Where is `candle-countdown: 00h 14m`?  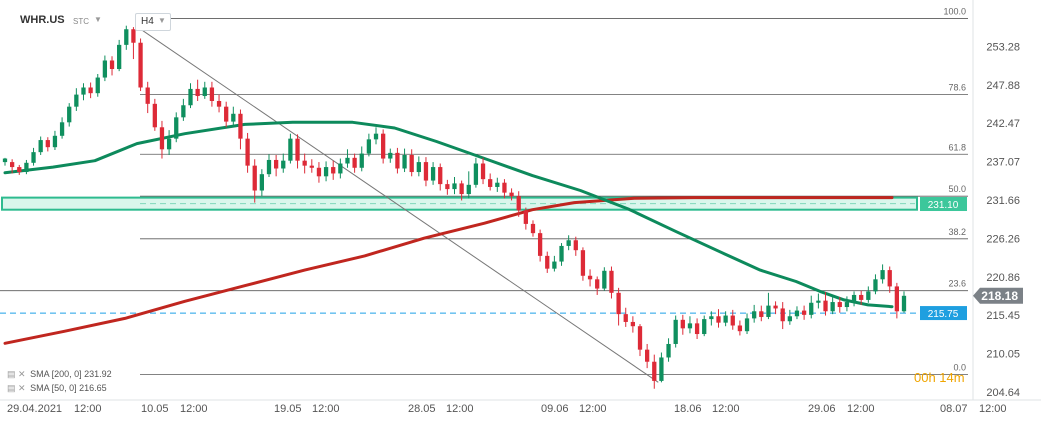
candle-countdown: 00h 14m is located at coordinates (939, 377).